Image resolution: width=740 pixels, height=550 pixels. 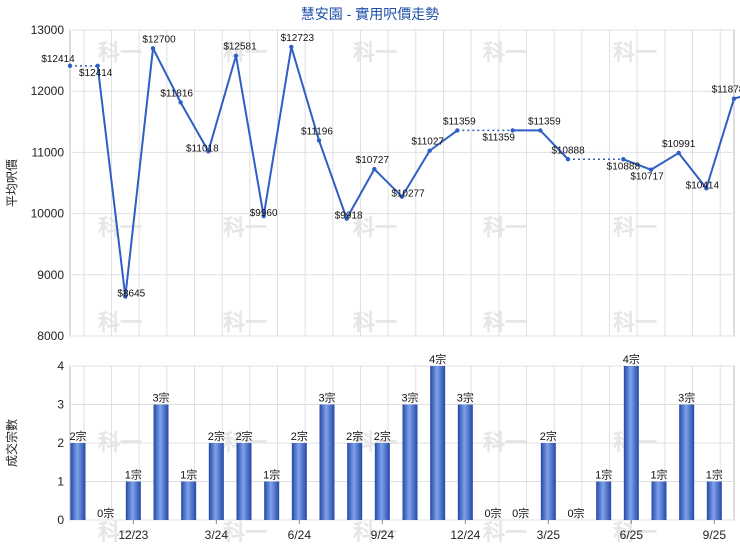 What do you see at coordinates (48, 30) in the screenshot?
I see `price-y-tick-label: 13000` at bounding box center [48, 30].